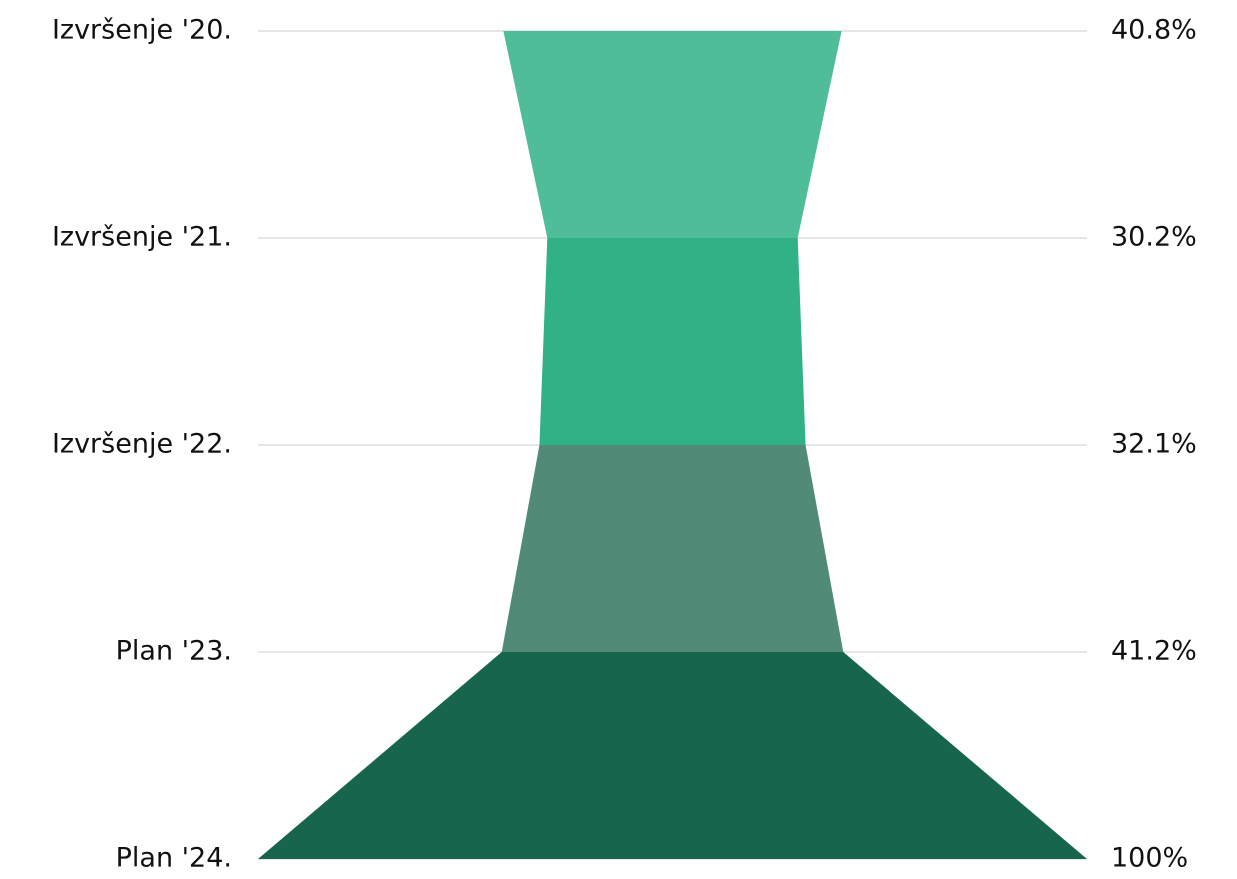 This screenshot has height=879, width=1237. What do you see at coordinates (174, 858) in the screenshot?
I see `category-label: Plan '24.` at bounding box center [174, 858].